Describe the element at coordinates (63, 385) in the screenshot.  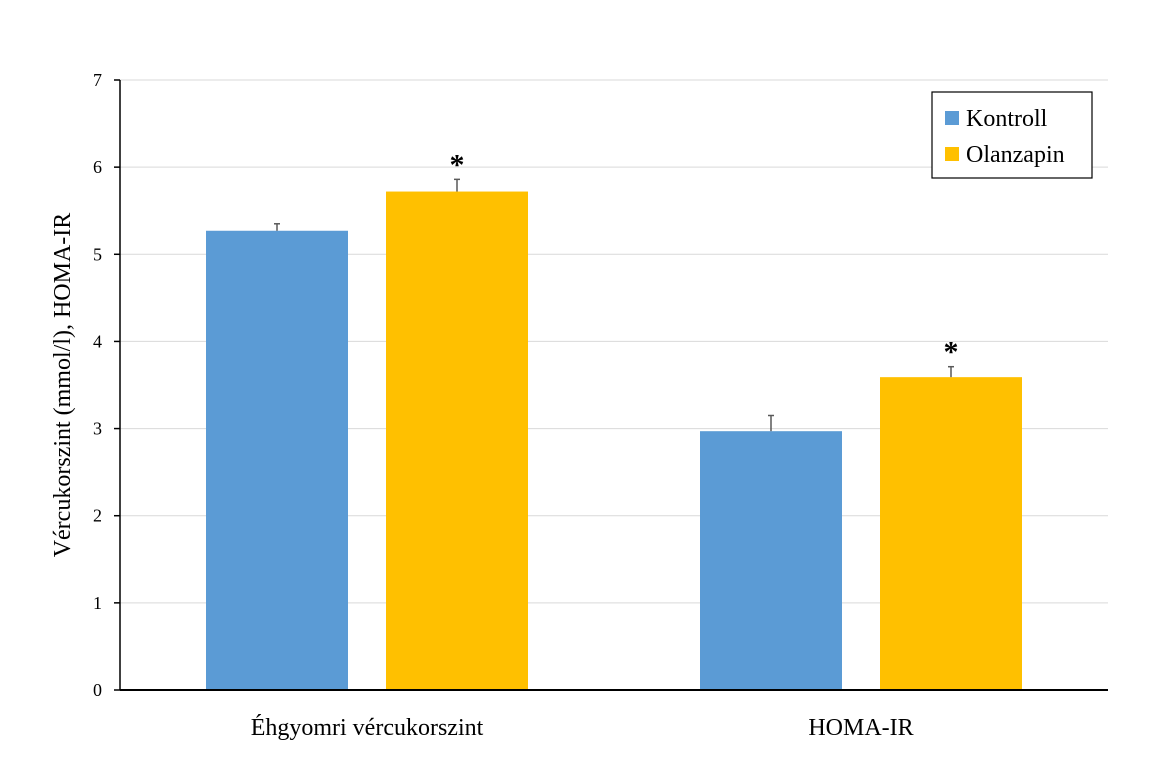
I see `y-axis-title: Vércukorszint (mmol/l), HOMA-IR` at that location.